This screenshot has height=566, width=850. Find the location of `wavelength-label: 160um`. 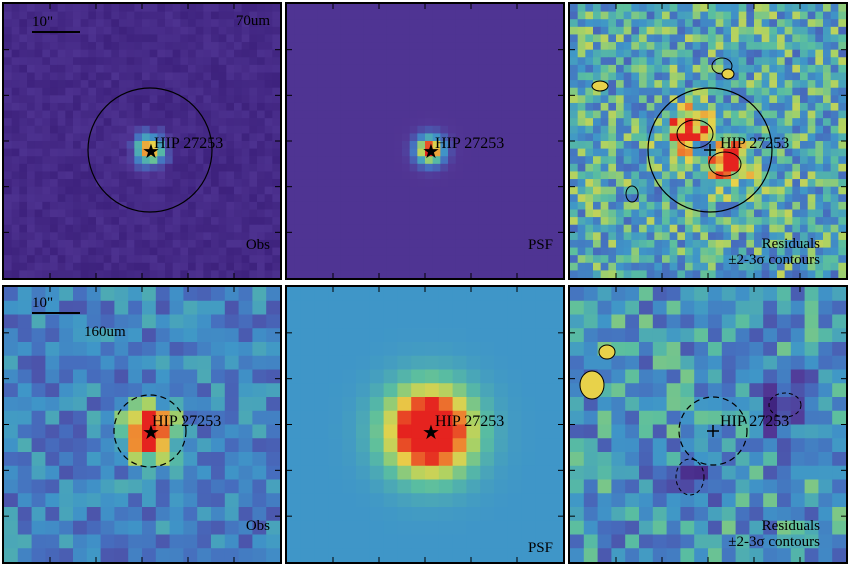

wavelength-label: 160um is located at coordinates (105, 332).